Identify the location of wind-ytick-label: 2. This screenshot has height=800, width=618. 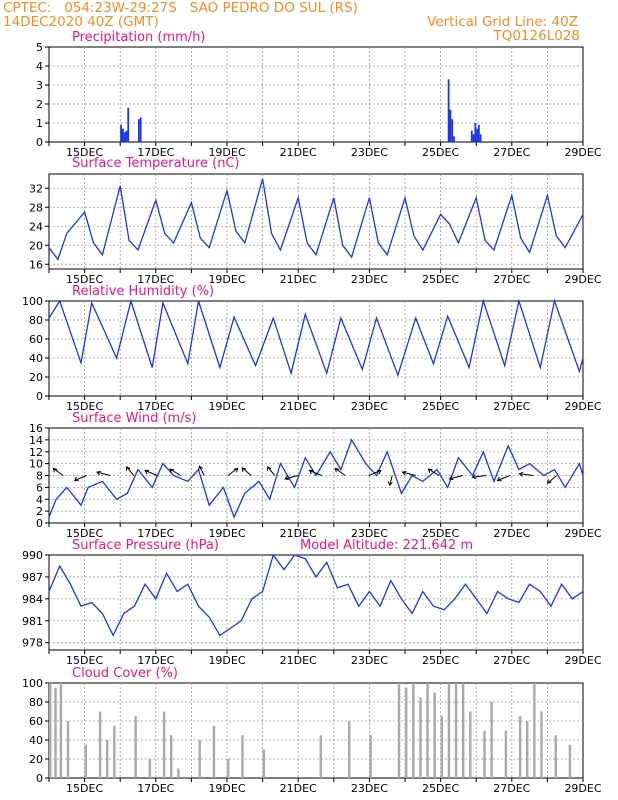
(39, 511).